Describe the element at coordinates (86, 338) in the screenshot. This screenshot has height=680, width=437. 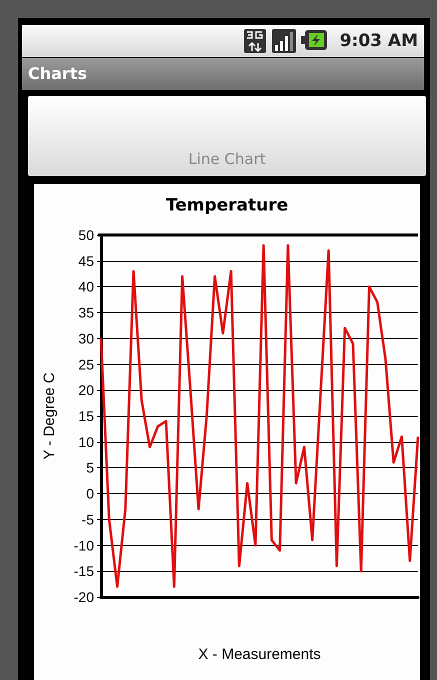
I see `y-tick-label: 30` at that location.